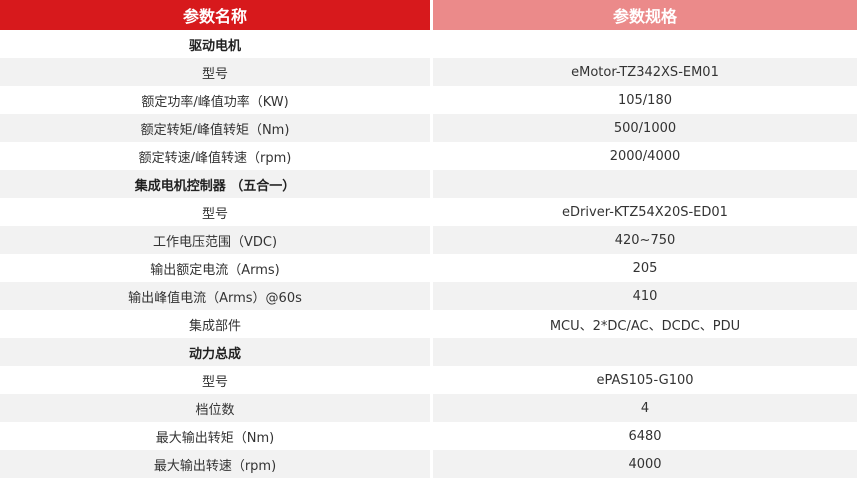 This screenshot has width=857, height=478. Describe the element at coordinates (215, 158) in the screenshot. I see `param-name: 额定转速/峰值转速（rpm)` at that location.